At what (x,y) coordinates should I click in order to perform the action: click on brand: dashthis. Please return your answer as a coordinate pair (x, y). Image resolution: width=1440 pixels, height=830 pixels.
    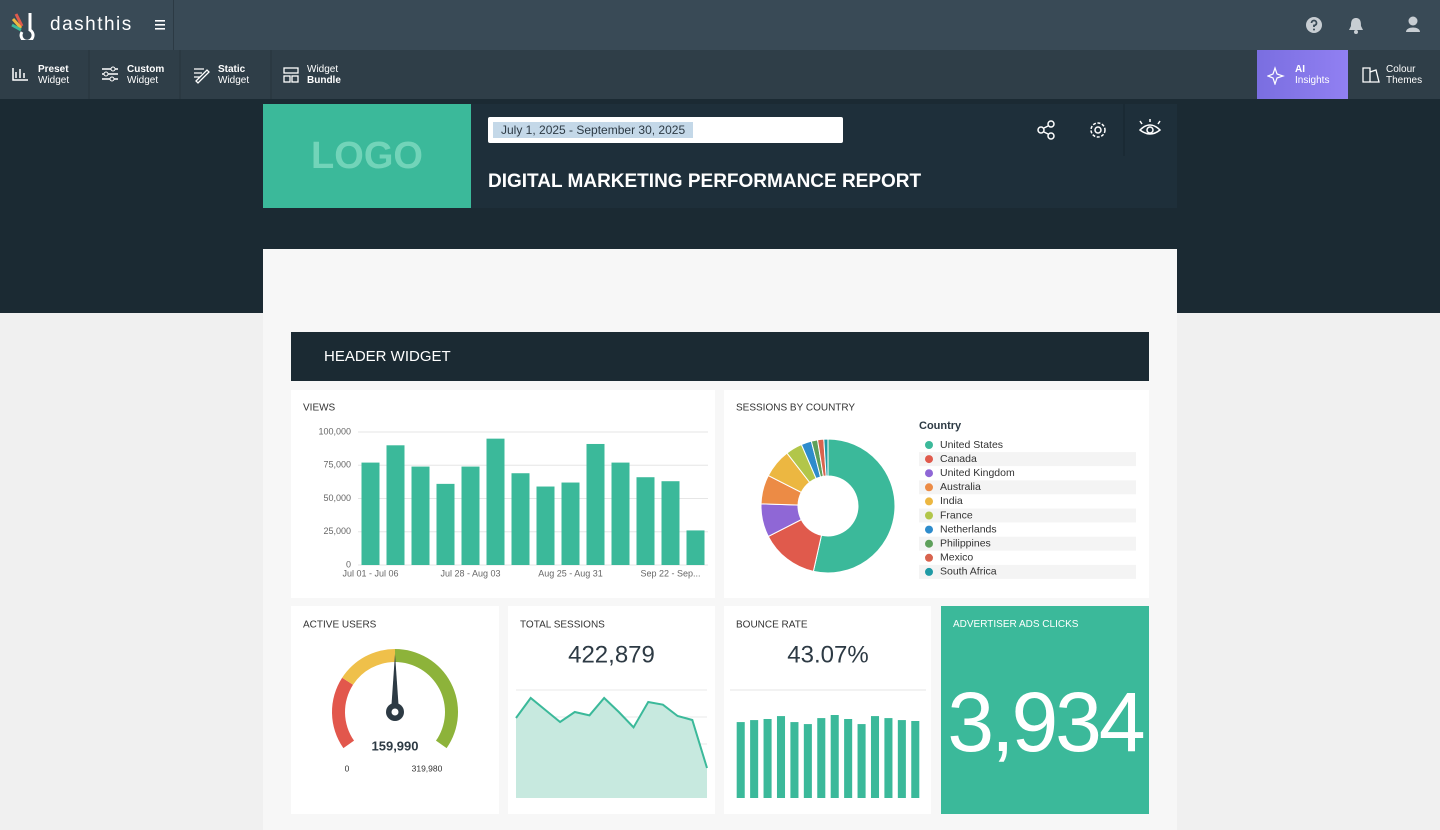
    Looking at the image, I should click on (91, 24).